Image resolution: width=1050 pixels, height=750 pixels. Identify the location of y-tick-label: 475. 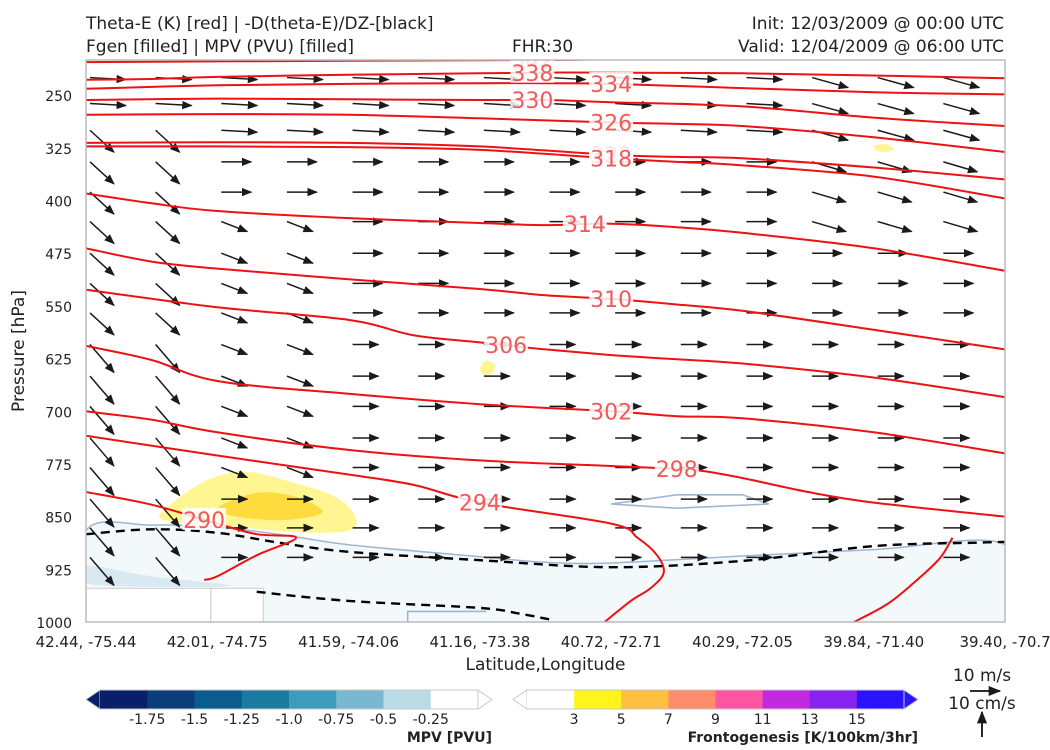
(58, 255).